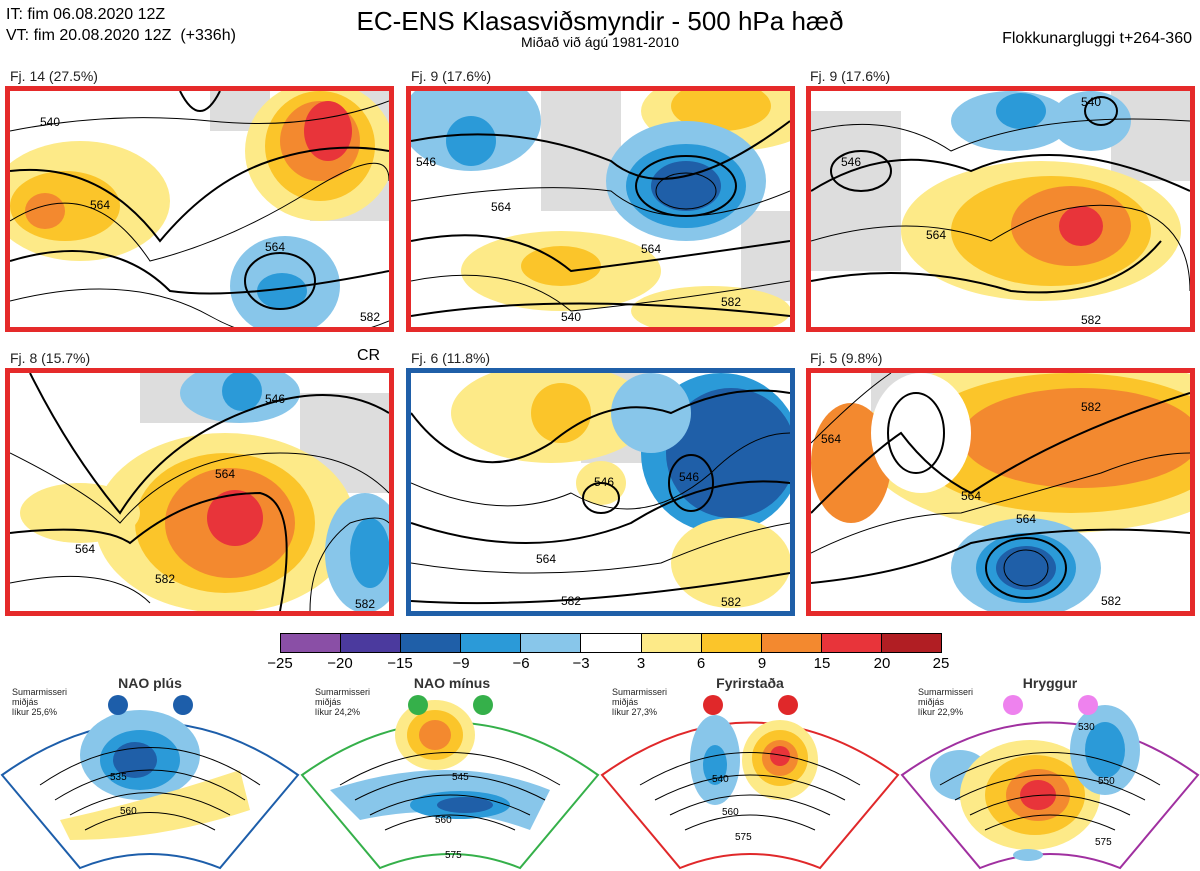 The height and width of the screenshot is (871, 1200). Describe the element at coordinates (600, 21) in the screenshot. I see `page-title: EC-ENS Klasasviðsmyndir - 500 hPa hæð` at that location.